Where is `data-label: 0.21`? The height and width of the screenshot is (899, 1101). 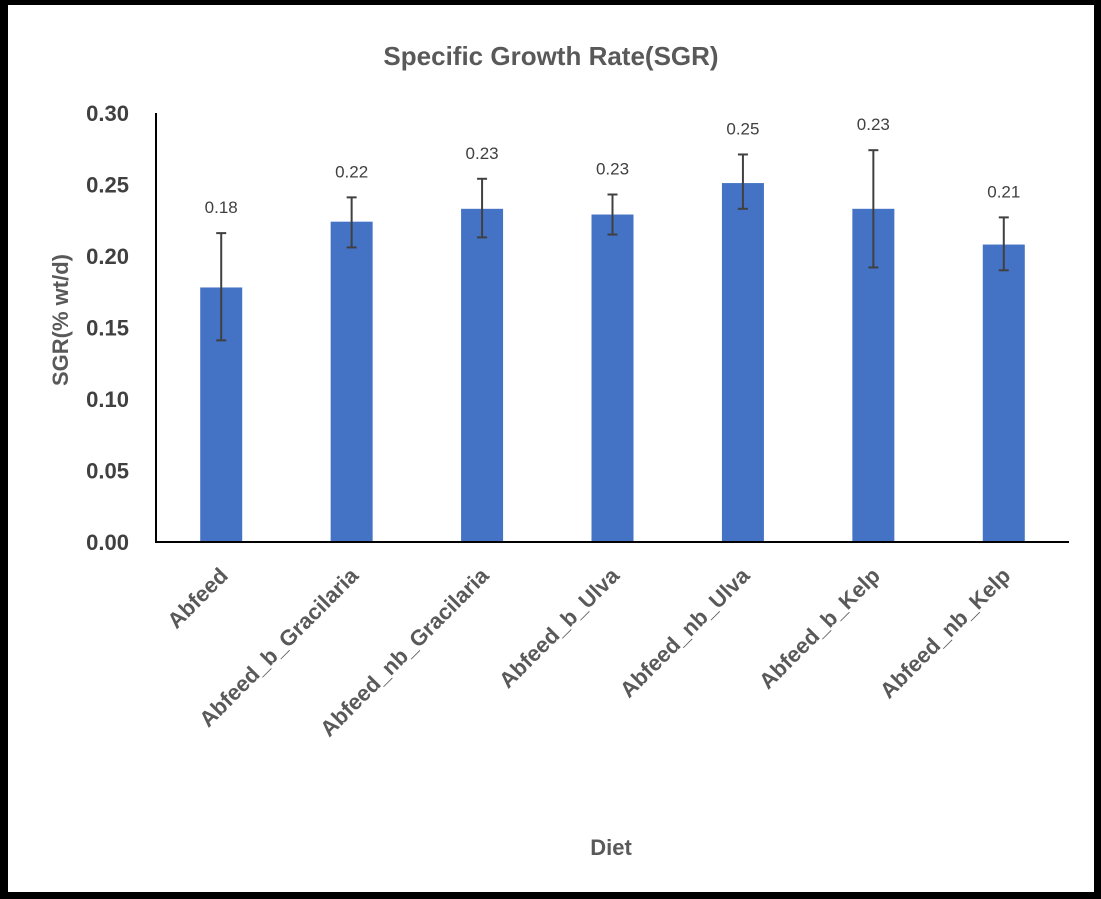
data-label: 0.21 is located at coordinates (1003, 191).